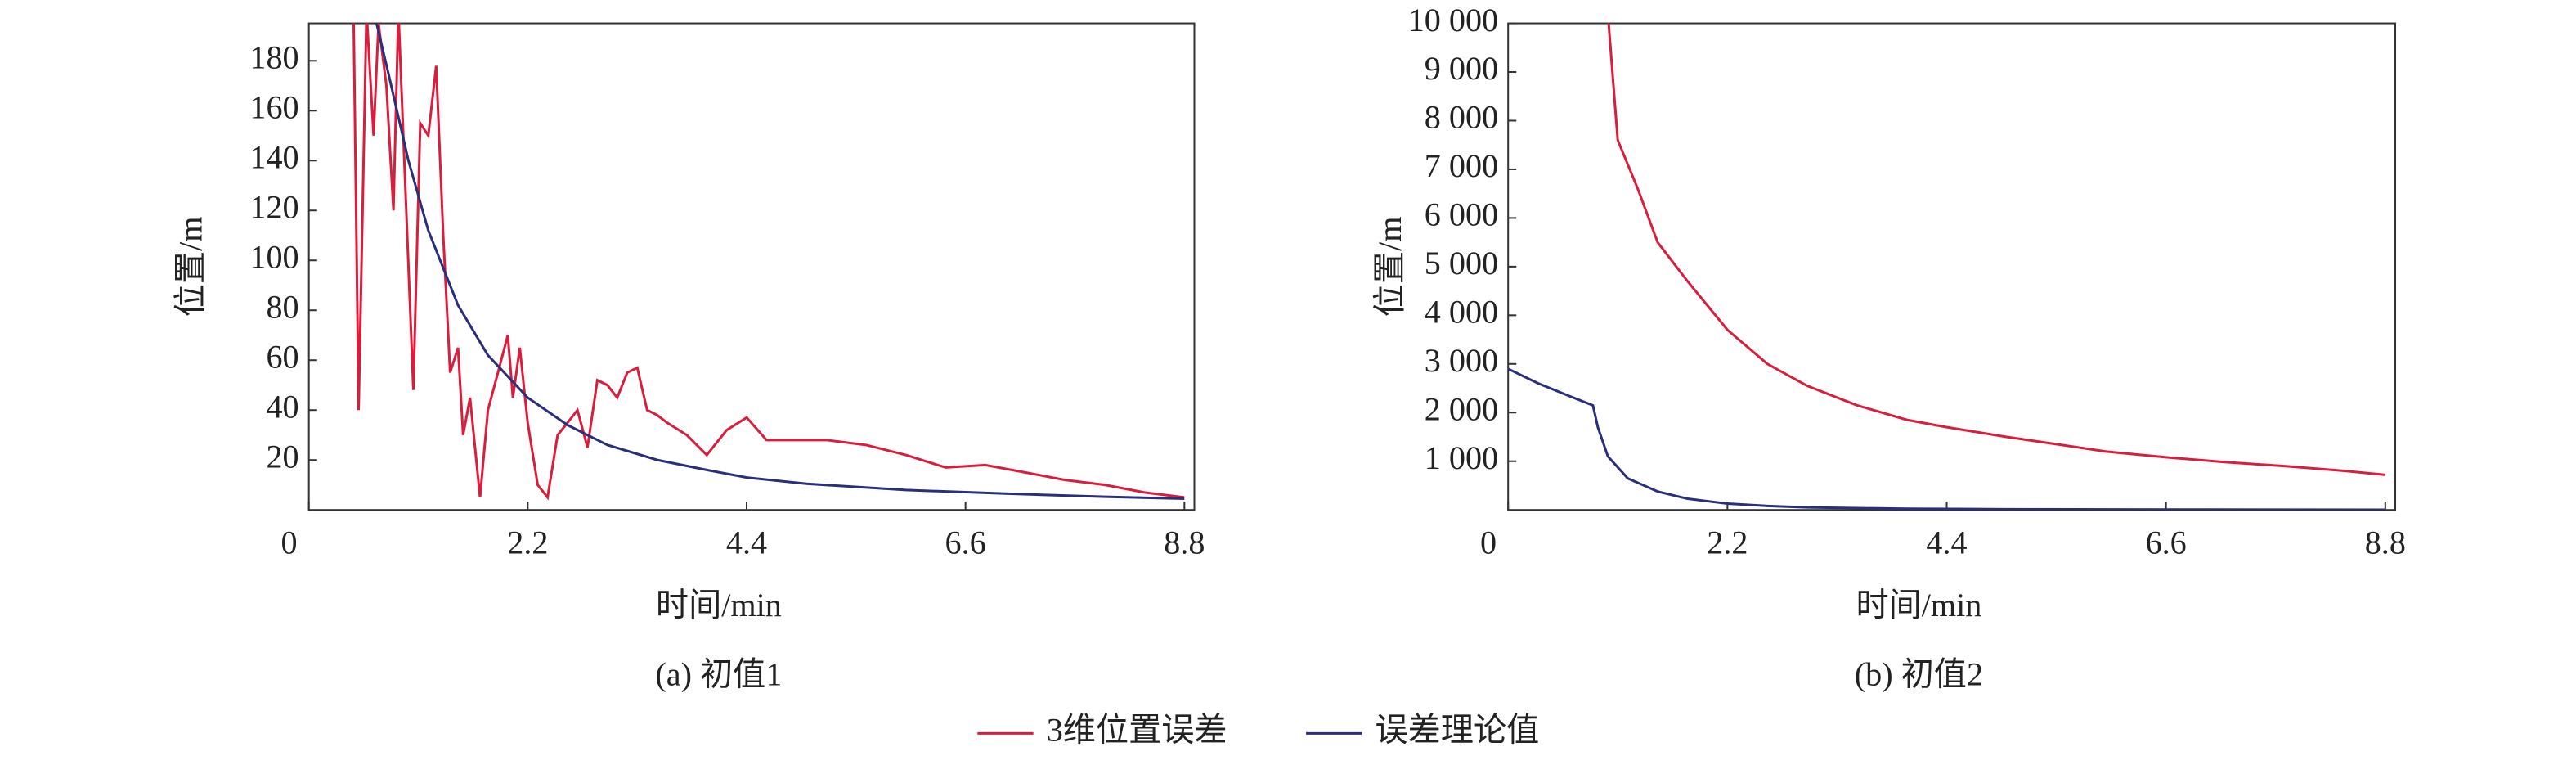 The image size is (2576, 765). I want to click on caption: (b) 初值2, so click(1919, 674).